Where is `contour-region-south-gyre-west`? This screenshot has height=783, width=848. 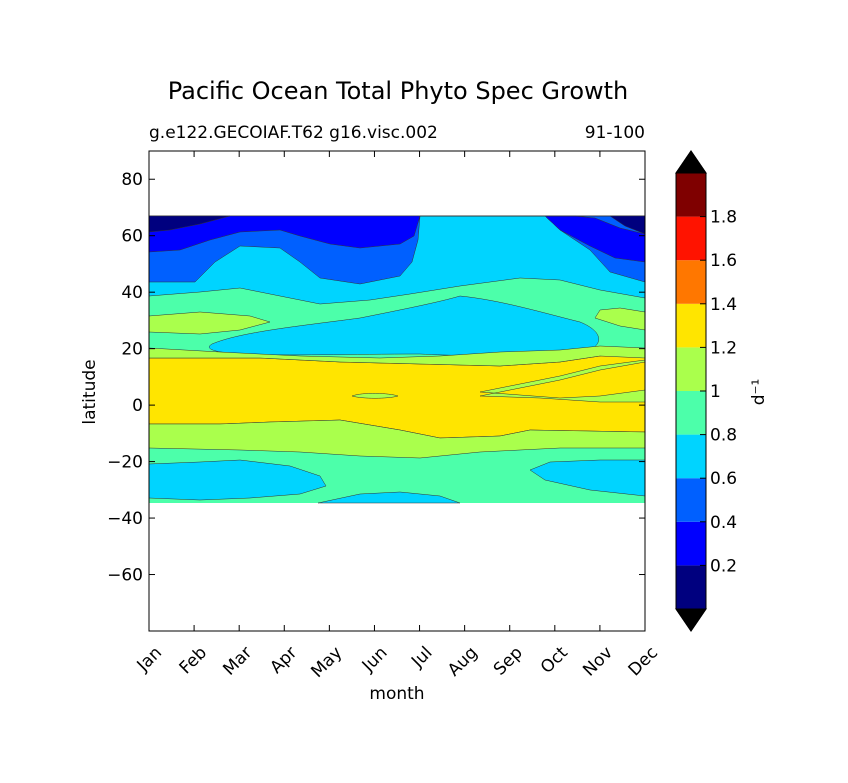 contour-region-south-gyre-west is located at coordinates (237, 480).